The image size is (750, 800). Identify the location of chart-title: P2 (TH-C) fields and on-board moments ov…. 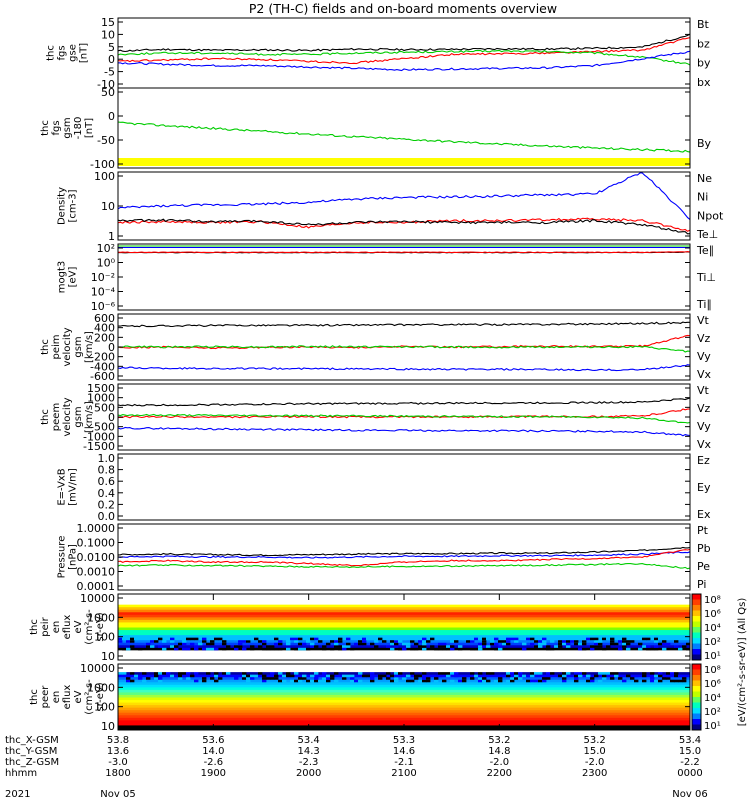
(403, 8).